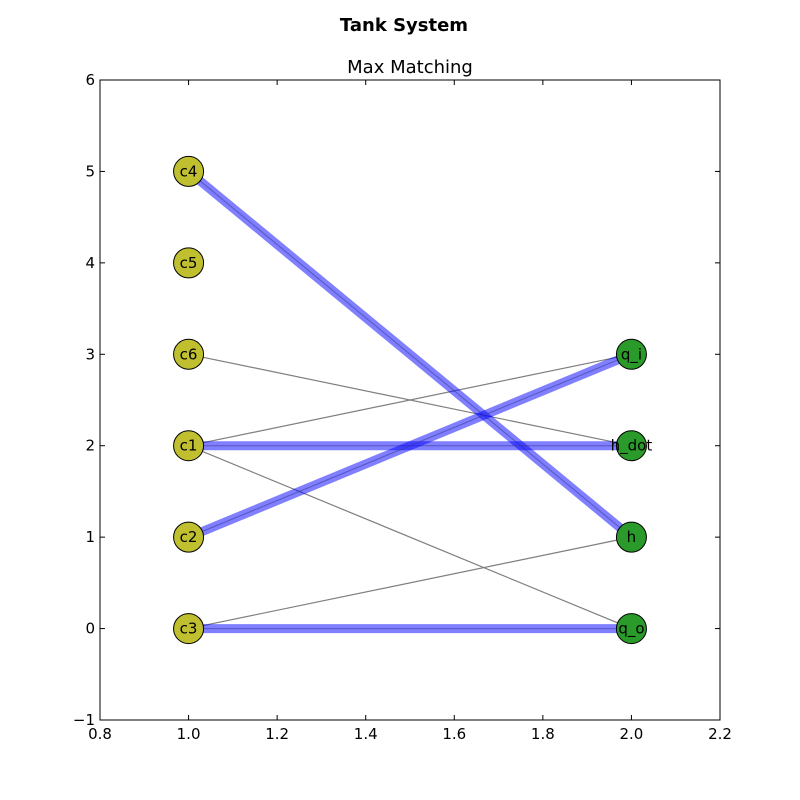 This screenshot has height=800, width=800. What do you see at coordinates (84, 720) in the screenshot?
I see `y-tick-label: −1` at bounding box center [84, 720].